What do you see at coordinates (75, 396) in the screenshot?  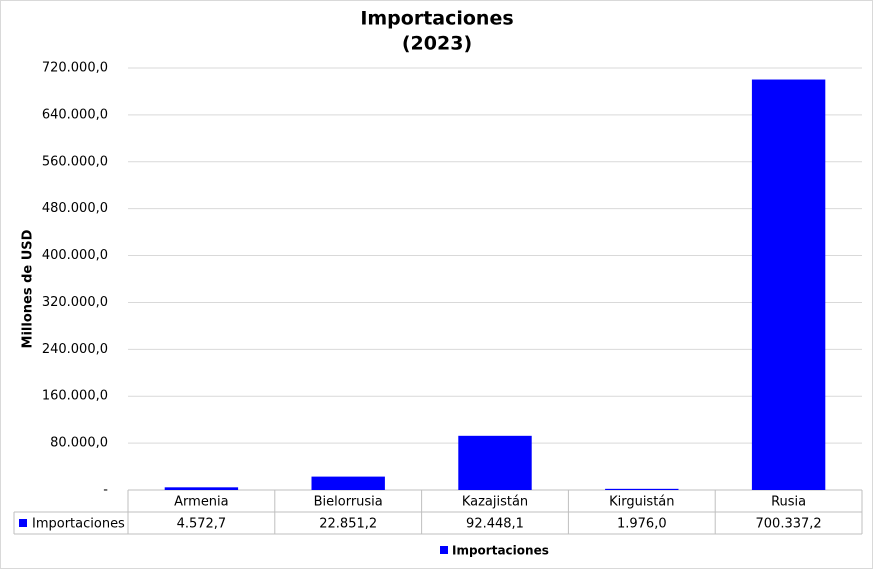 I see `y-tick-label: 160.000,0` at bounding box center [75, 396].